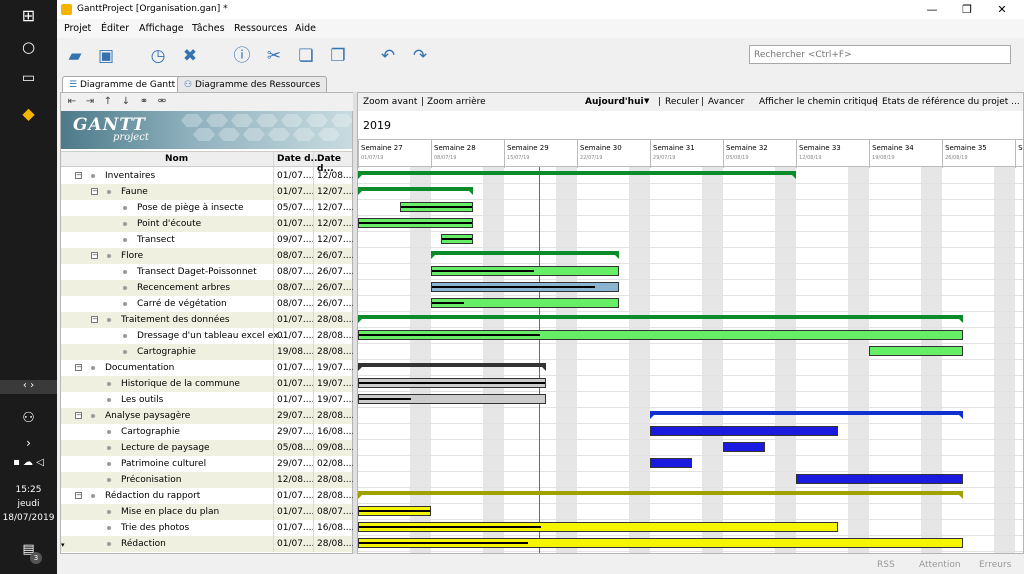 This screenshot has height=574, width=1024. I want to click on task-name: Recencement arbres, so click(184, 288).